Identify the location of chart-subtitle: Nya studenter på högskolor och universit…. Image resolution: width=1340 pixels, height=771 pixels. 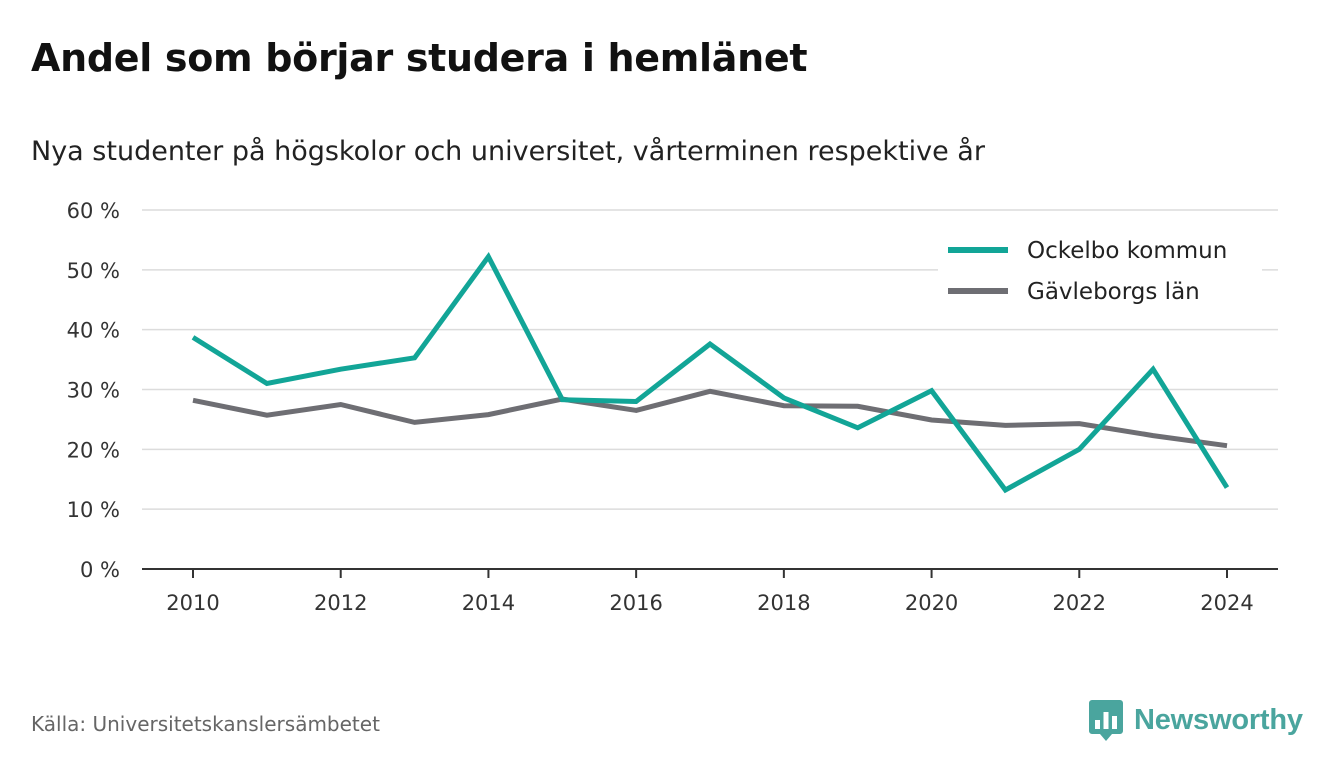
(508, 151).